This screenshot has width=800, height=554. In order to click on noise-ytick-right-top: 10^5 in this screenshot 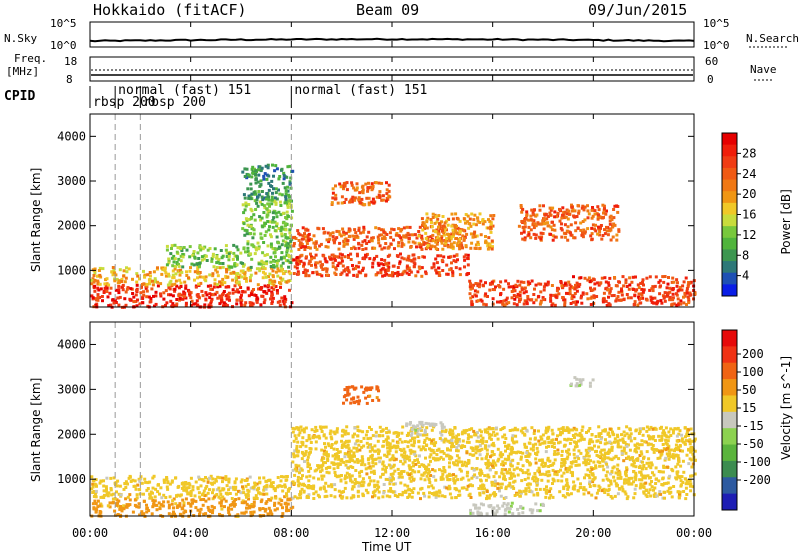, I will do `click(716, 23)`.